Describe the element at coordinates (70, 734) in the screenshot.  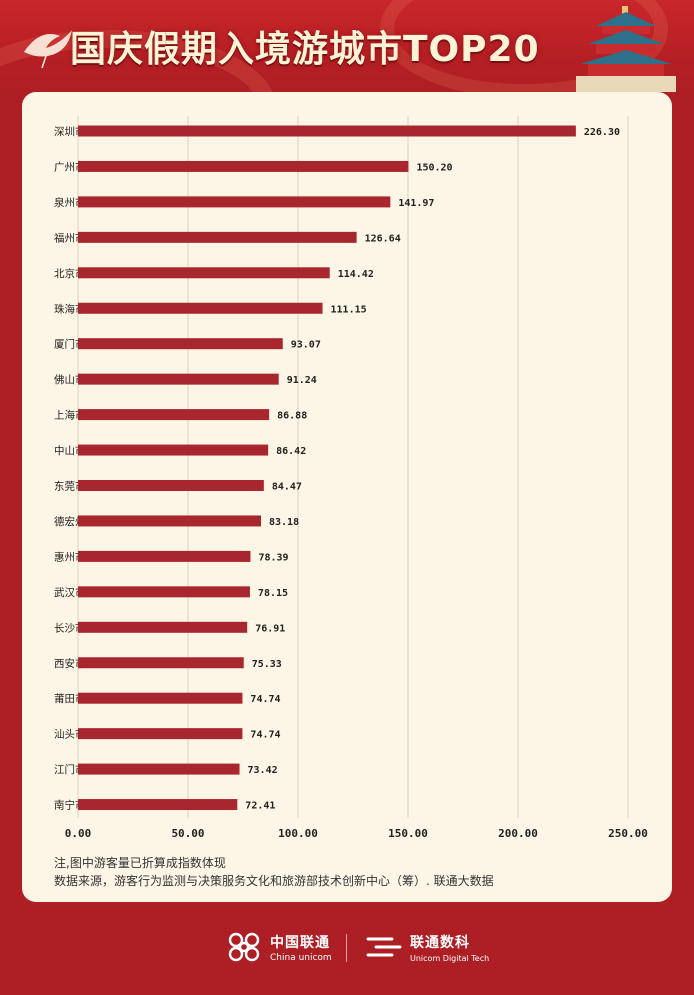
I see `category-label: 汕头市` at that location.